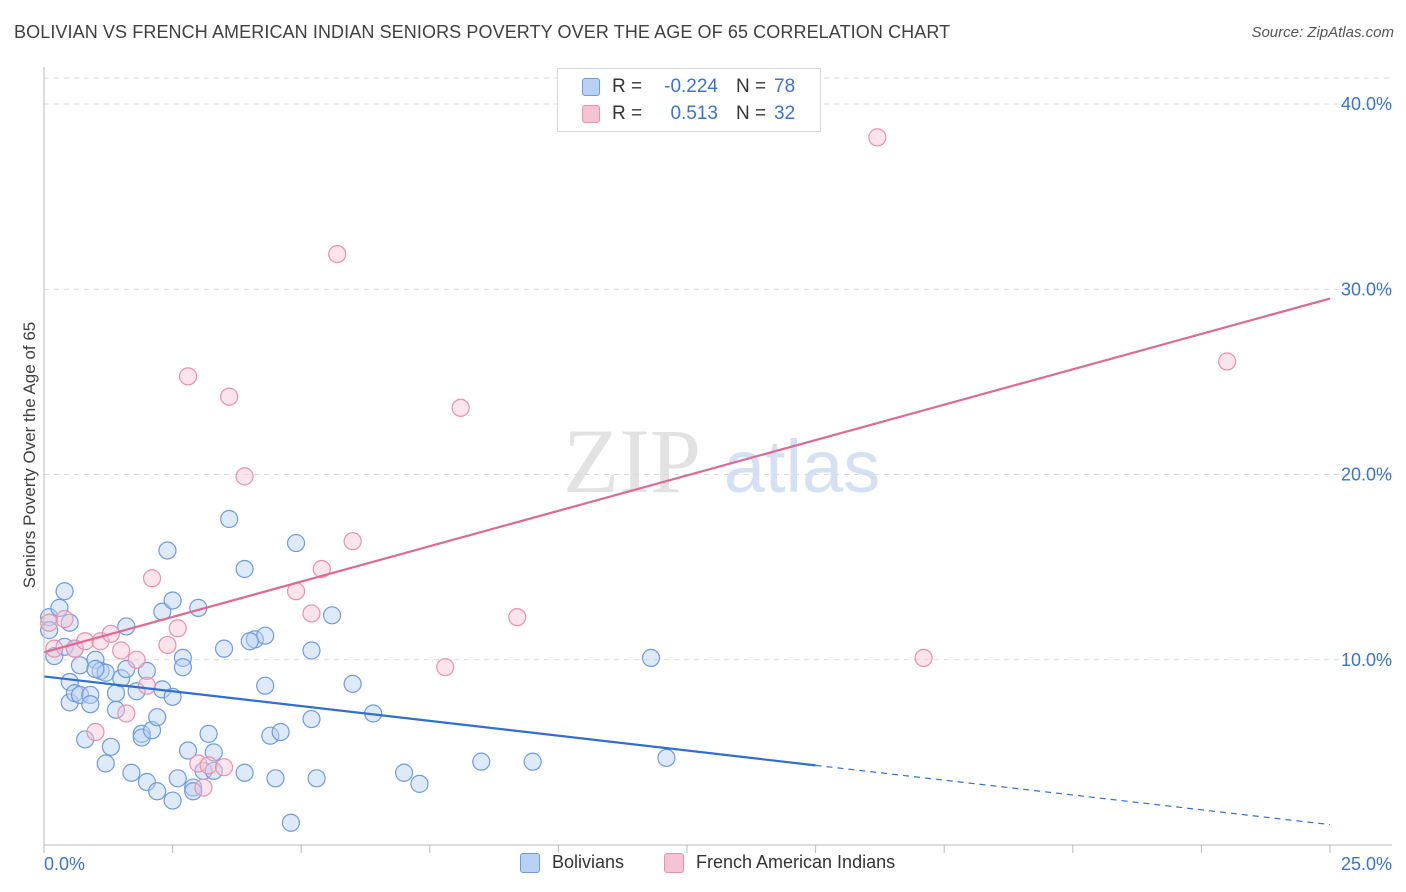 Image resolution: width=1406 pixels, height=892 pixels. I want to click on legend-swatch-french-american-indians, so click(591, 114).